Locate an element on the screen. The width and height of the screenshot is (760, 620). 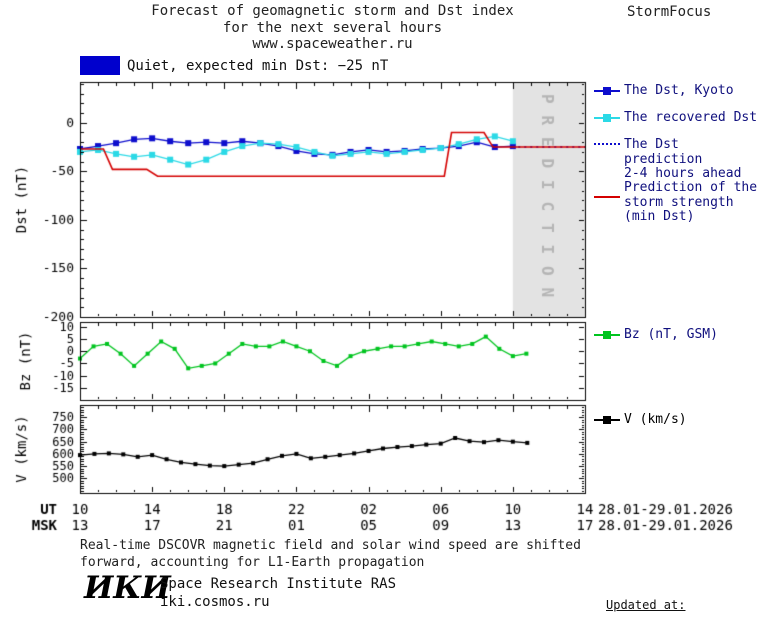
legend-item-recovered-dst: The recovered Dst is located at coordinates (676, 118).